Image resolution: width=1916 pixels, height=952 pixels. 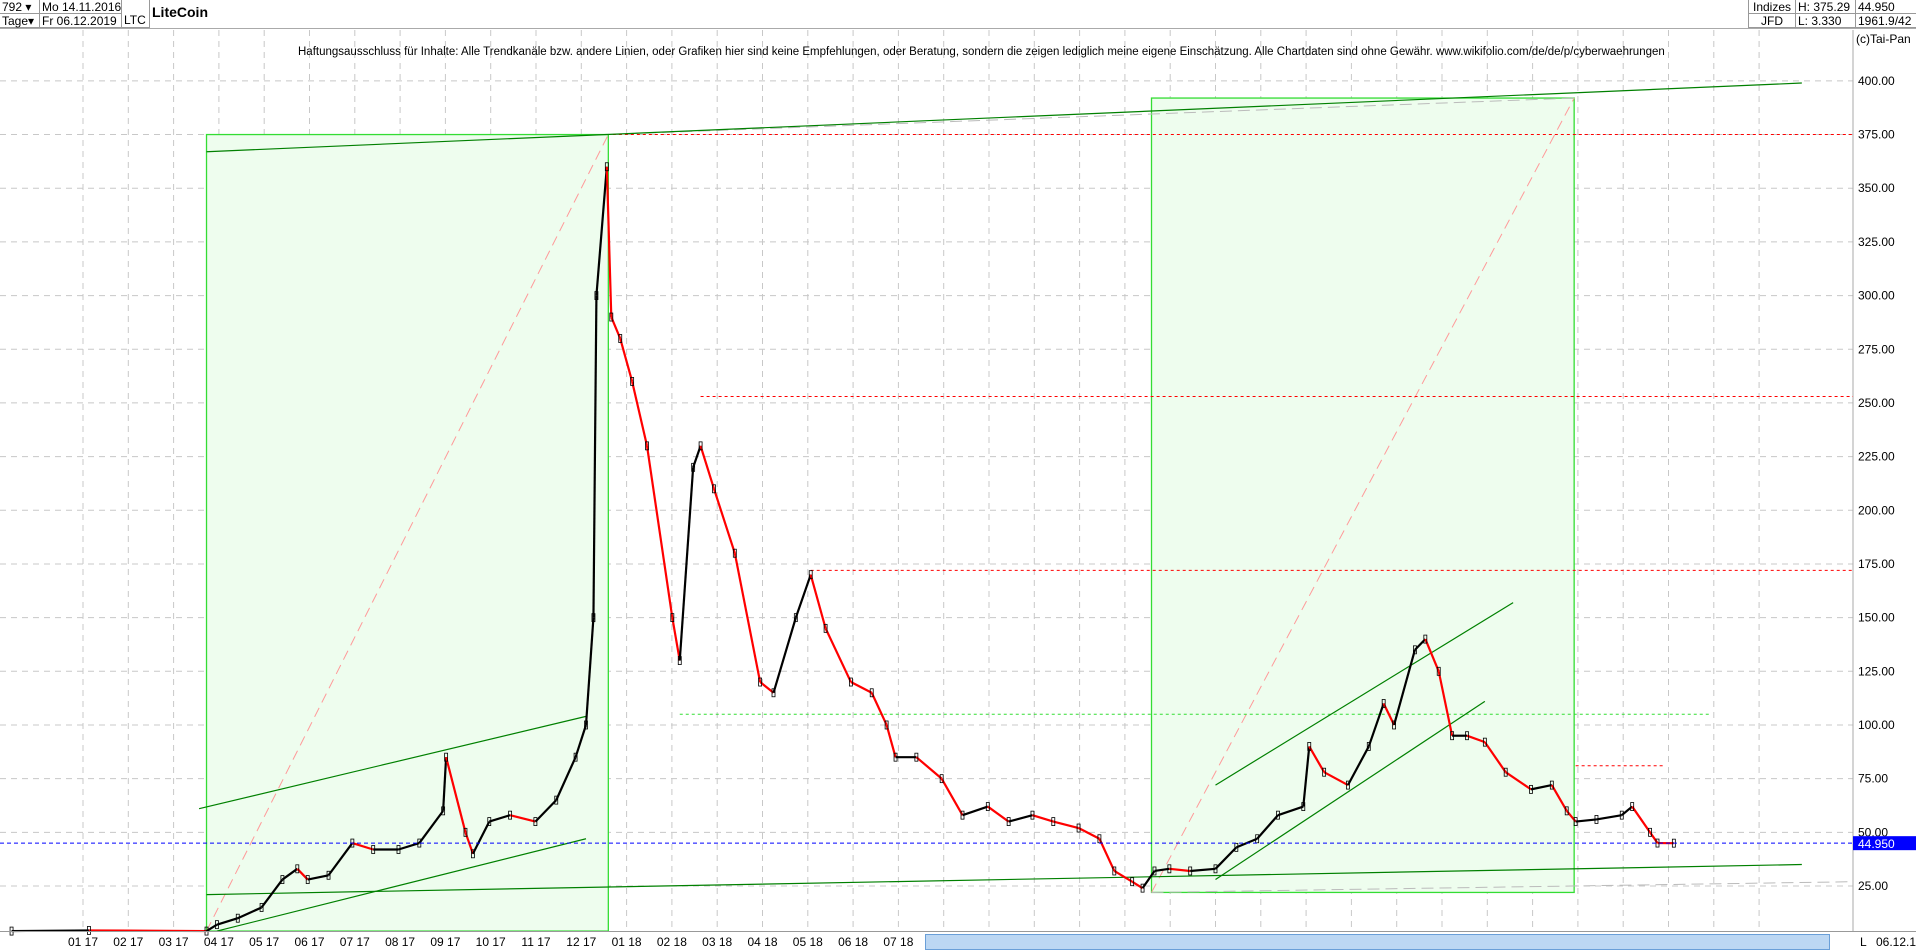 I want to click on copyright: (c)Tai-Pan, so click(x=1883, y=39).